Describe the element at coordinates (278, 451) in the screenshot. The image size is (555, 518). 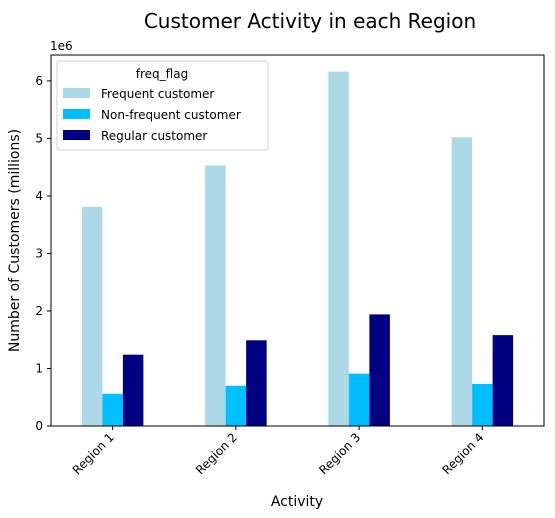
I see `x-axis: Region 1 Region 2 Region 3 Region 4` at that location.